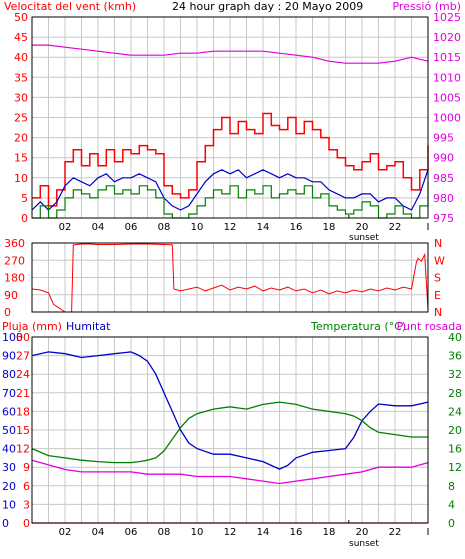 This screenshot has width=465, height=559. What do you see at coordinates (439, 260) in the screenshot?
I see `compass-tick-1: W` at bounding box center [439, 260].